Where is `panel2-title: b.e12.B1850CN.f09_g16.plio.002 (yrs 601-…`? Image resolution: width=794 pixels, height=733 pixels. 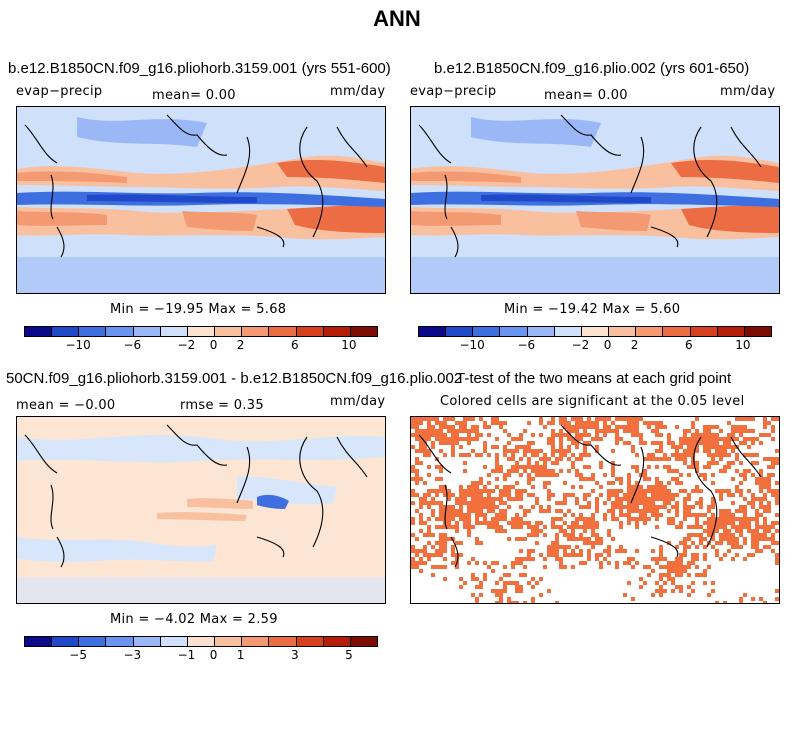 panel2-title: b.e12.B1850CN.f09_g16.plio.002 (yrs 601-… is located at coordinates (592, 68).